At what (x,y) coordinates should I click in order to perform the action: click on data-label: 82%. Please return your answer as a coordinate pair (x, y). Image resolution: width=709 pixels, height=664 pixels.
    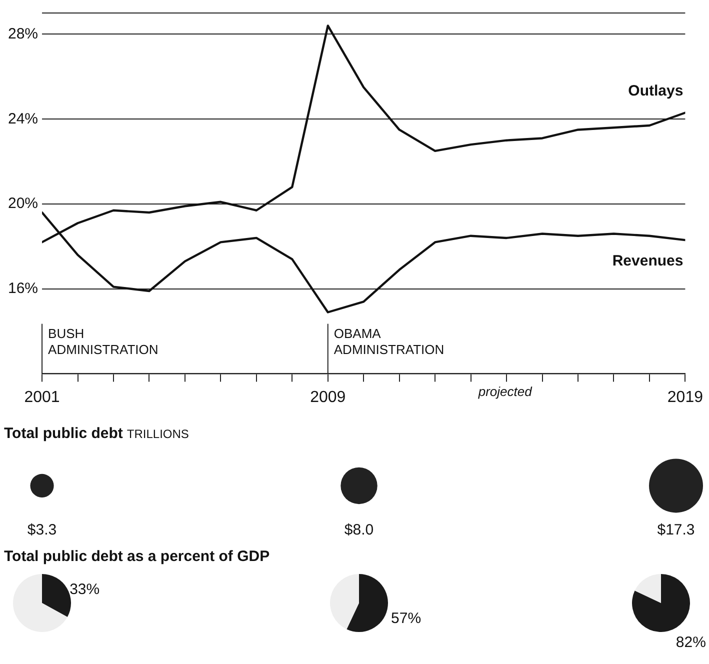
    Looking at the image, I should click on (691, 642).